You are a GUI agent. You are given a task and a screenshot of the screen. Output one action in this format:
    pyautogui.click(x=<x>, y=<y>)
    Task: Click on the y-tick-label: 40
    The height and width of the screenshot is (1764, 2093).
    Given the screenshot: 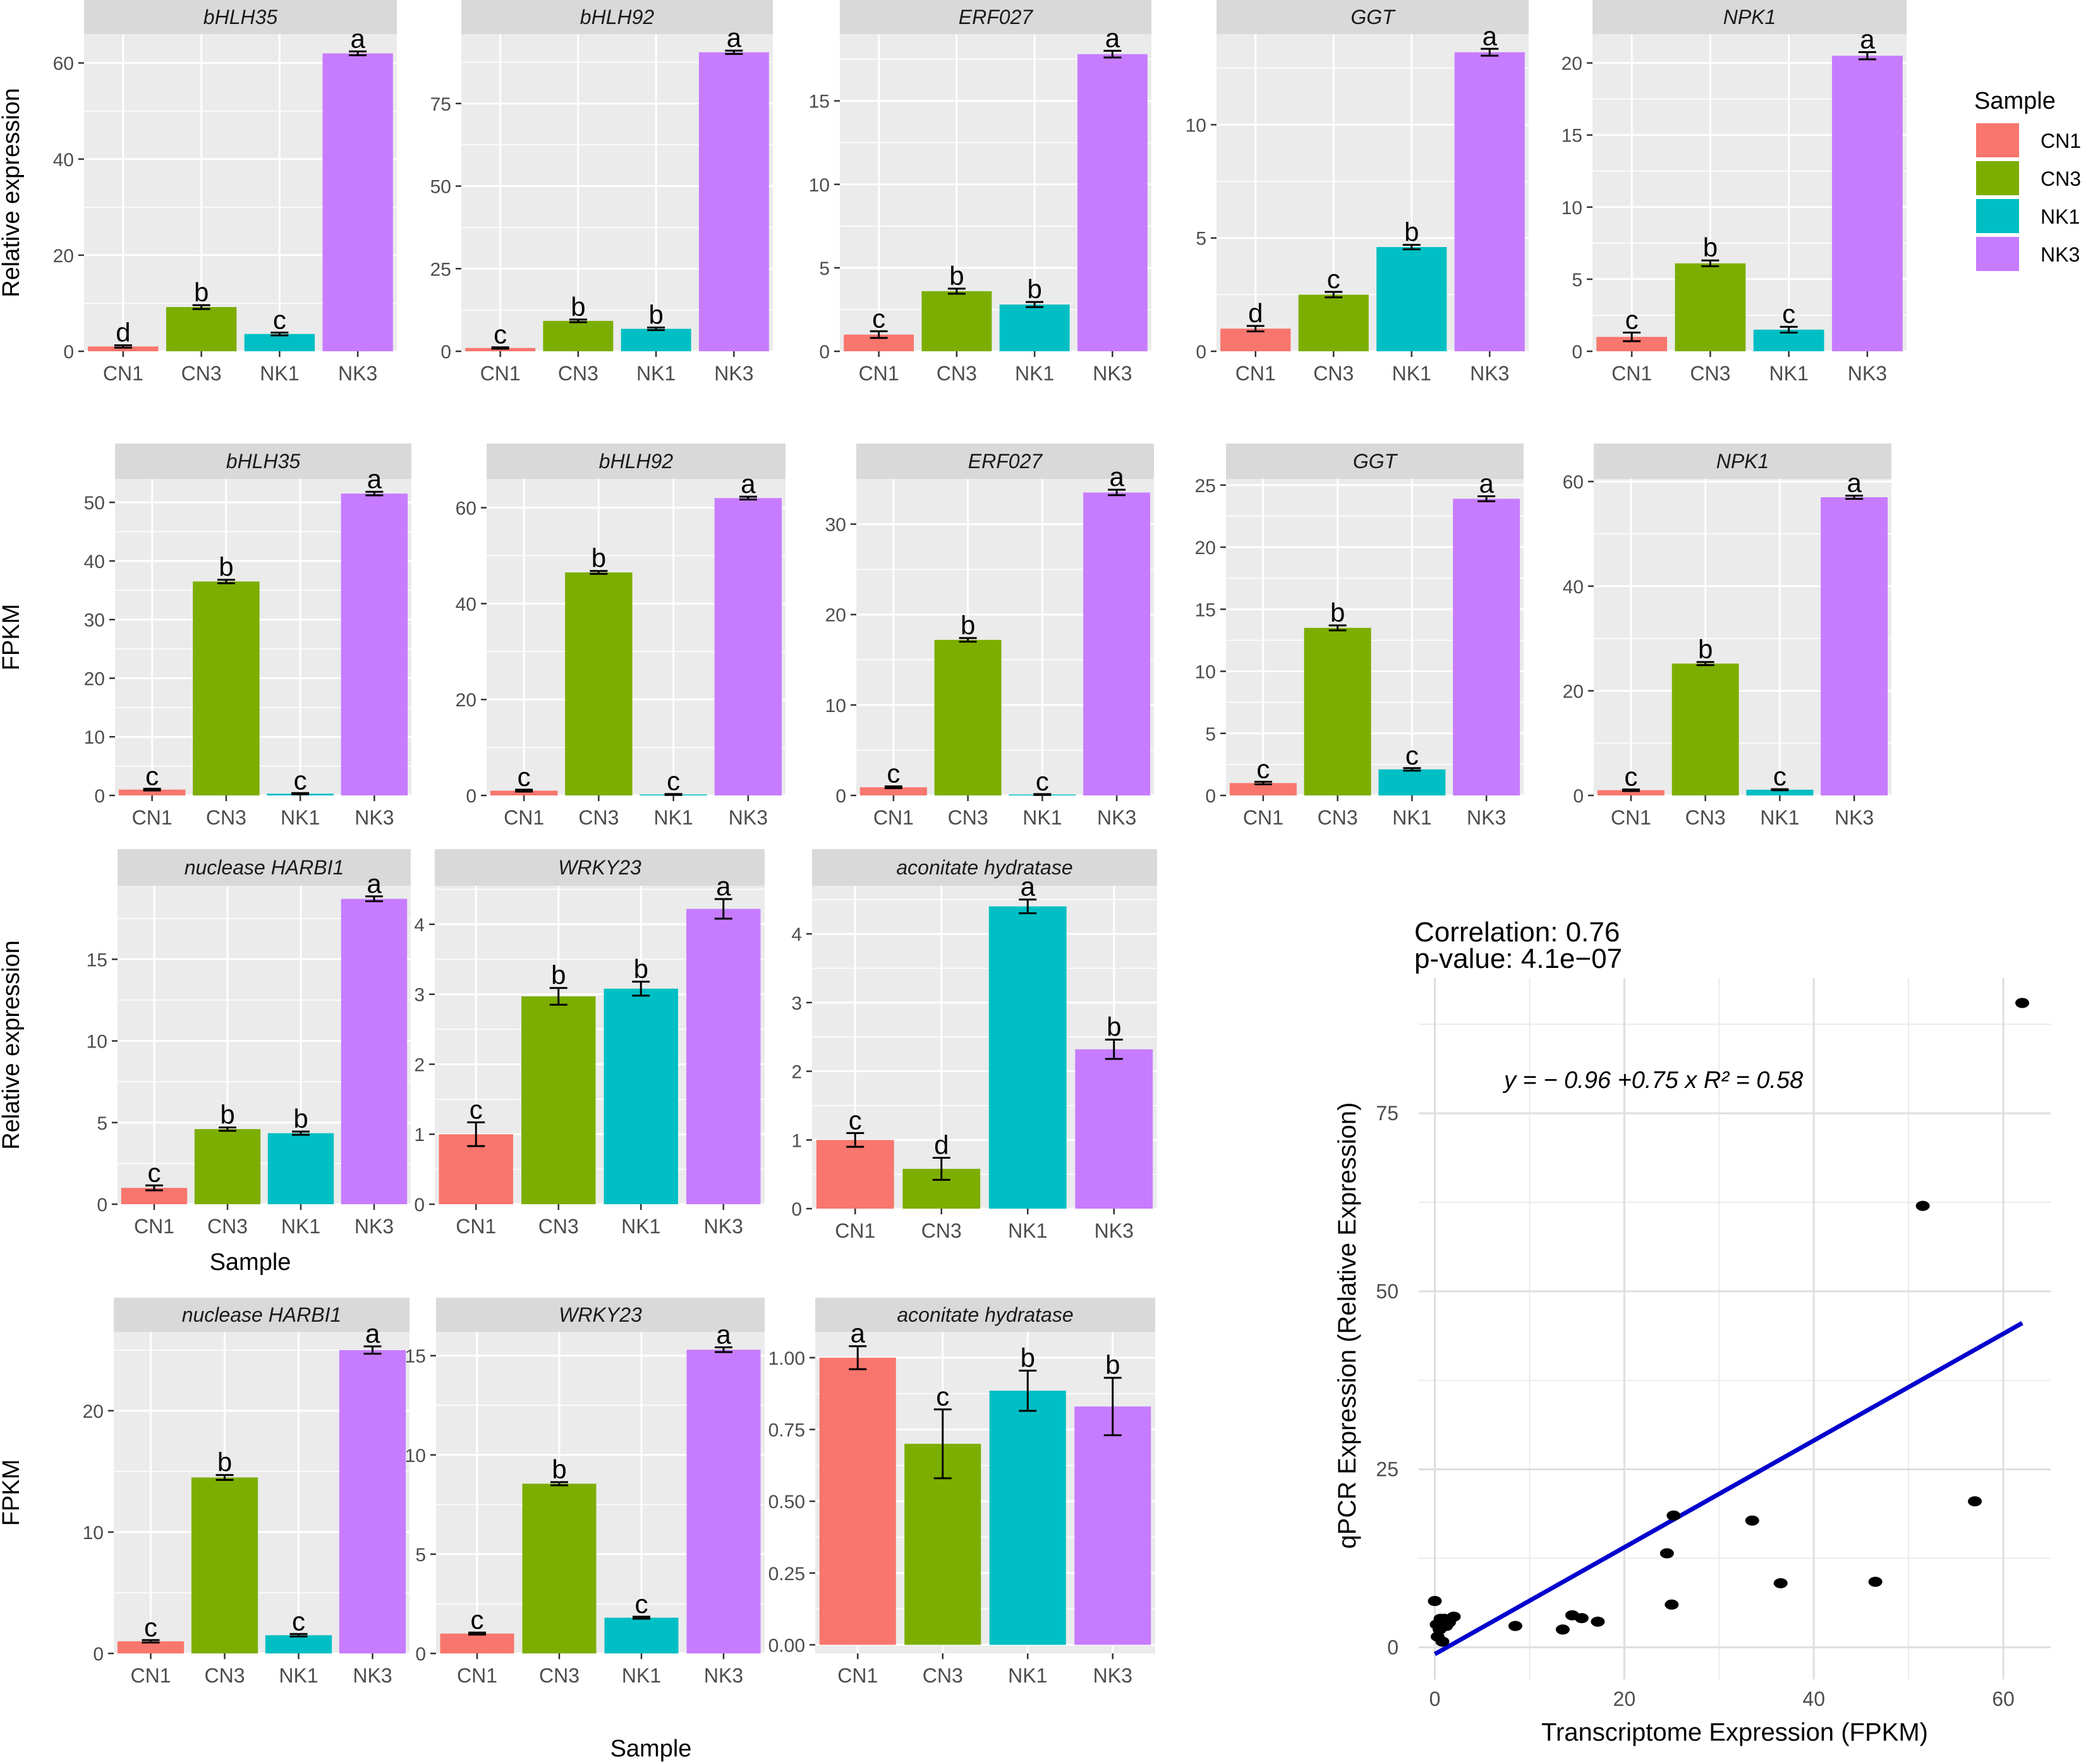 What is the action you would take?
    pyautogui.click(x=94, y=562)
    